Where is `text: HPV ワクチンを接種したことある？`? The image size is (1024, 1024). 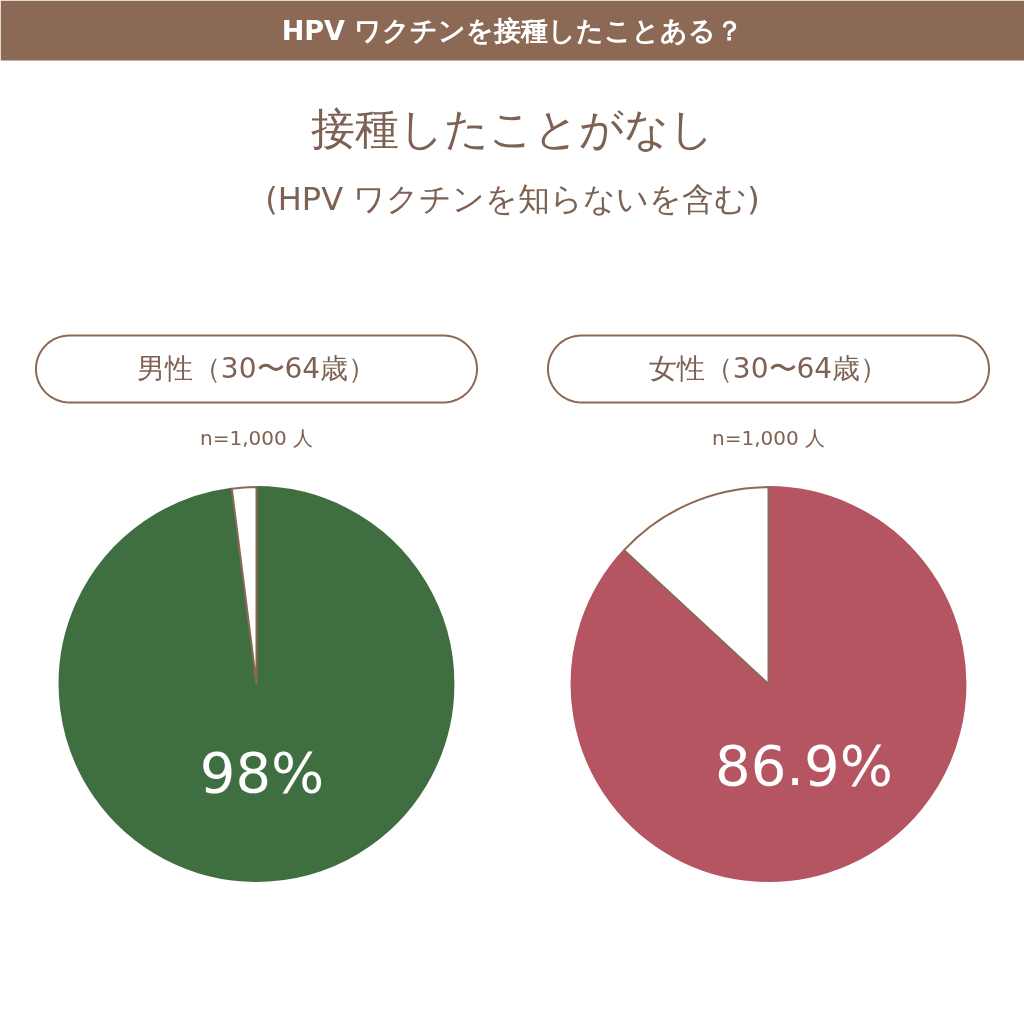 text: HPV ワクチンを接種したことある？ is located at coordinates (512, 30).